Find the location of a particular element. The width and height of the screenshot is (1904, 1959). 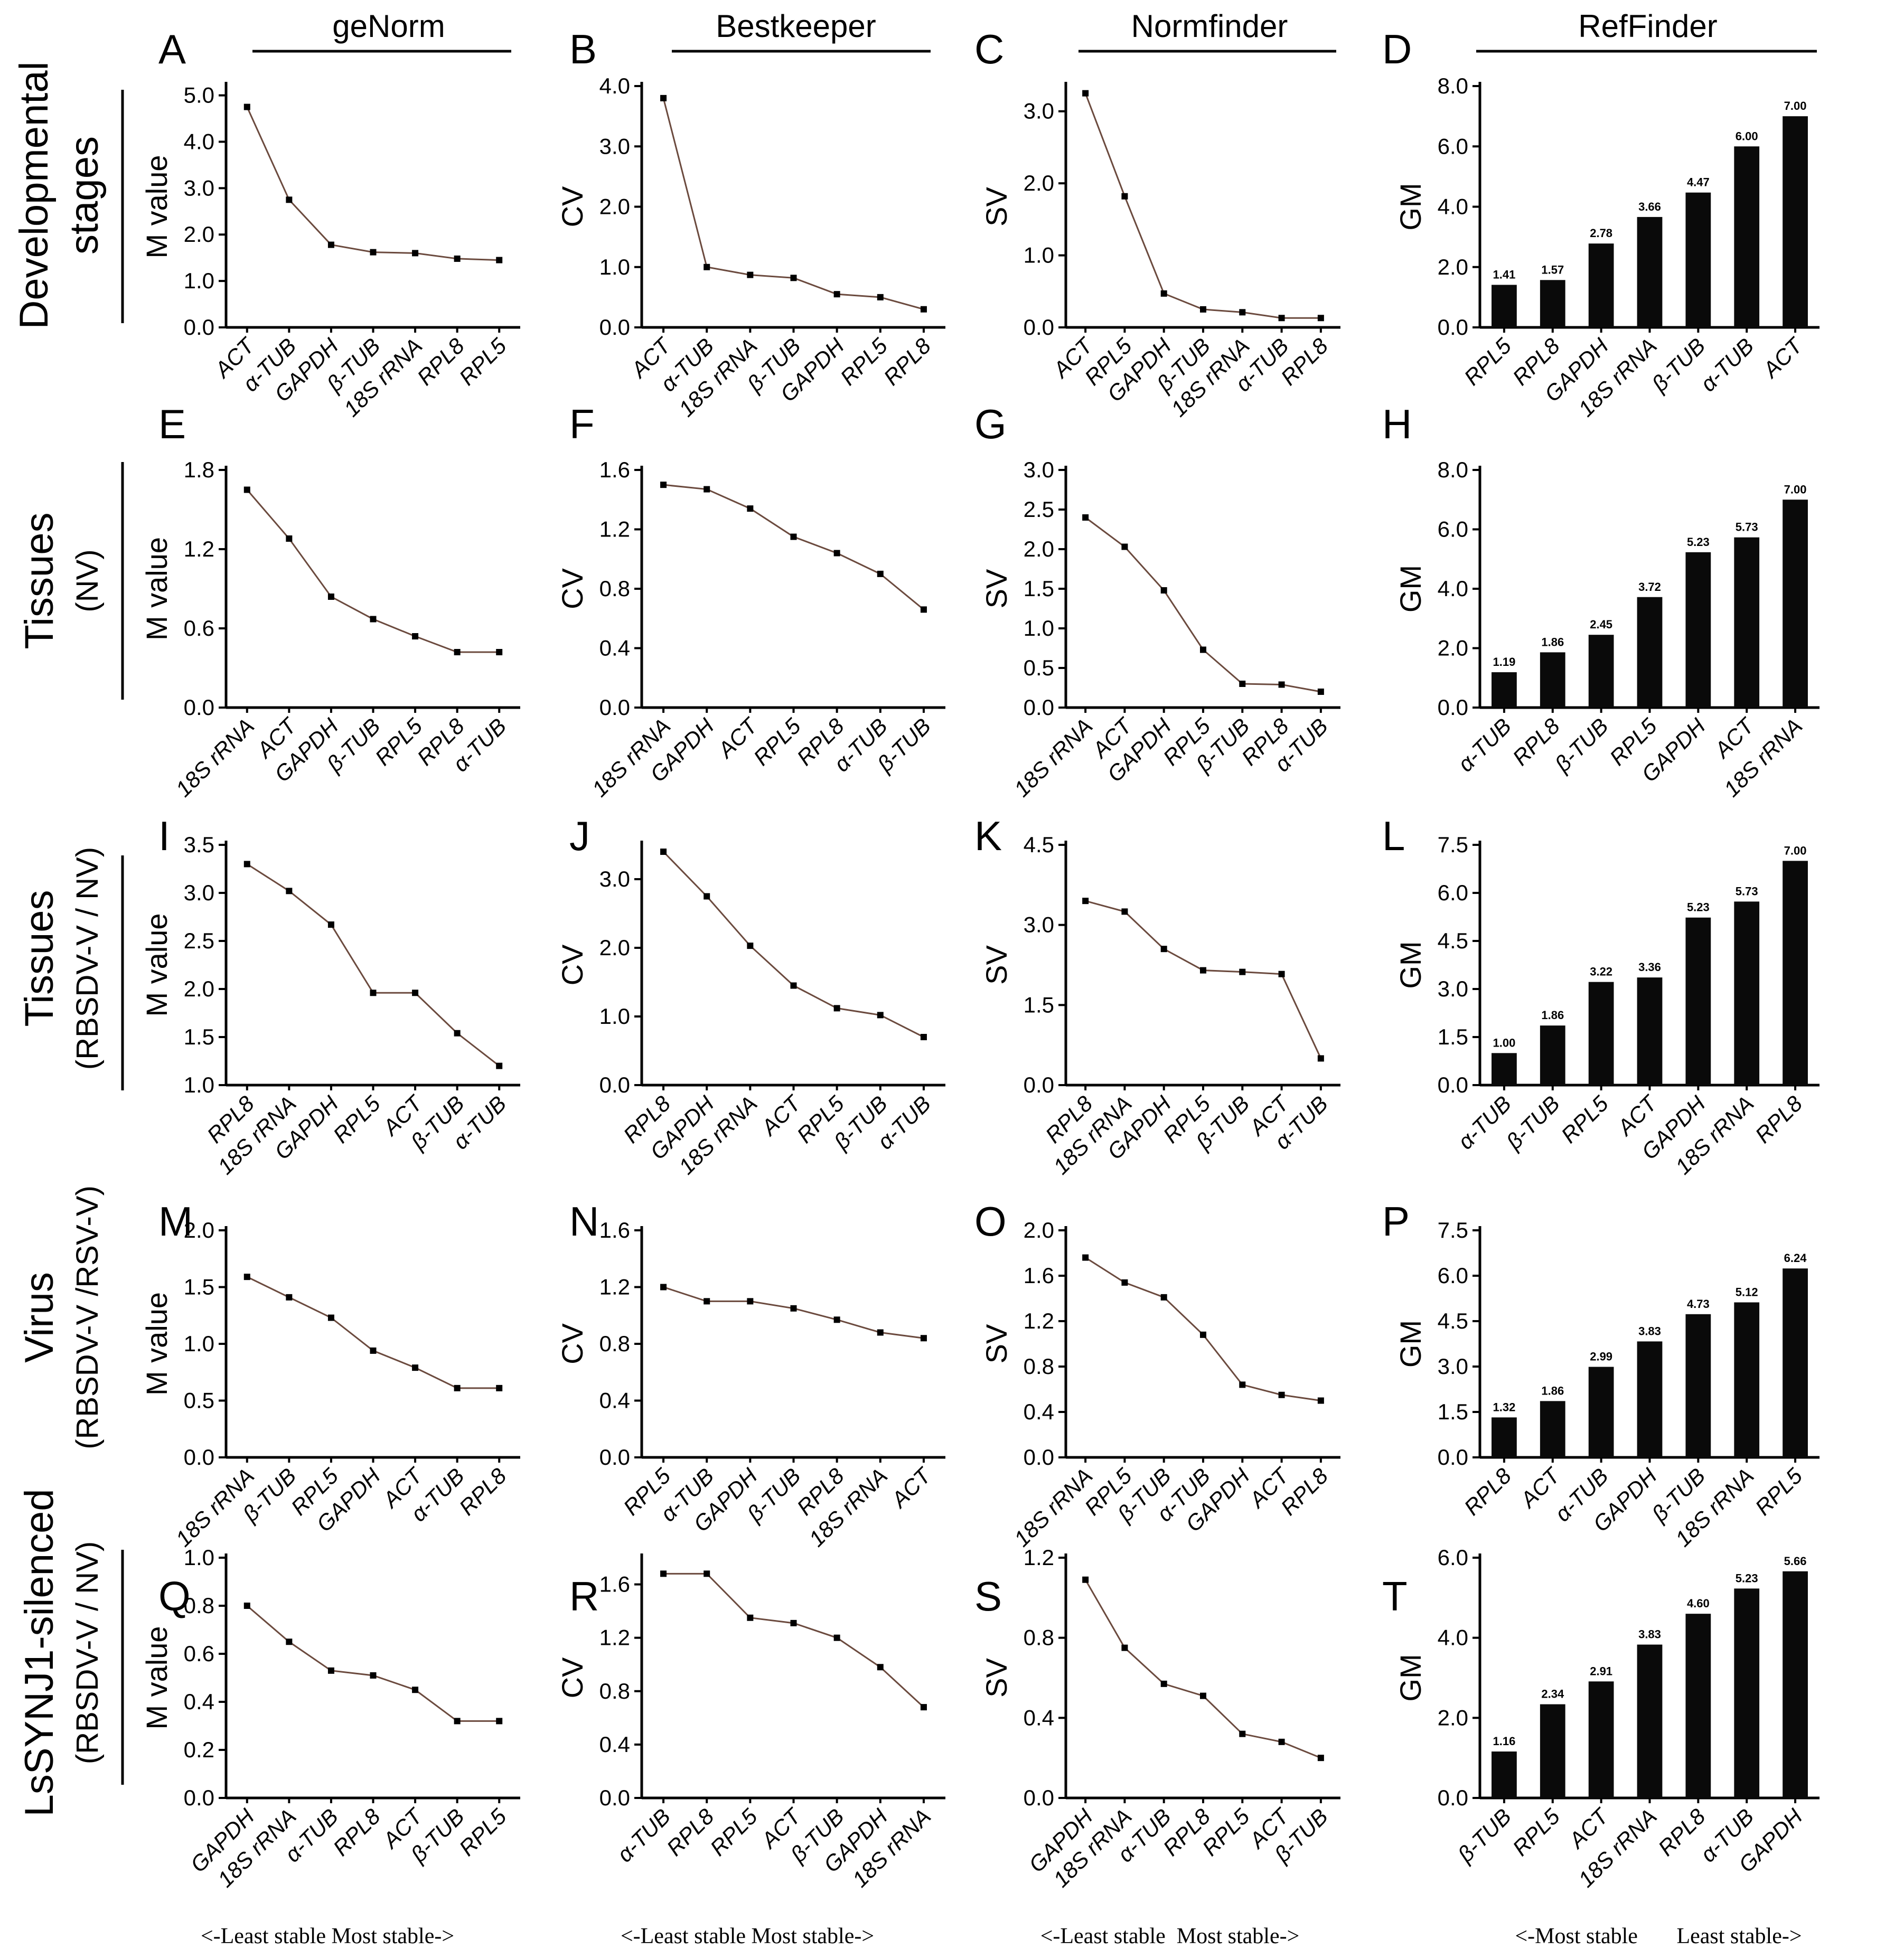

category-label: β-TUB is located at coordinates (1484, 1836).